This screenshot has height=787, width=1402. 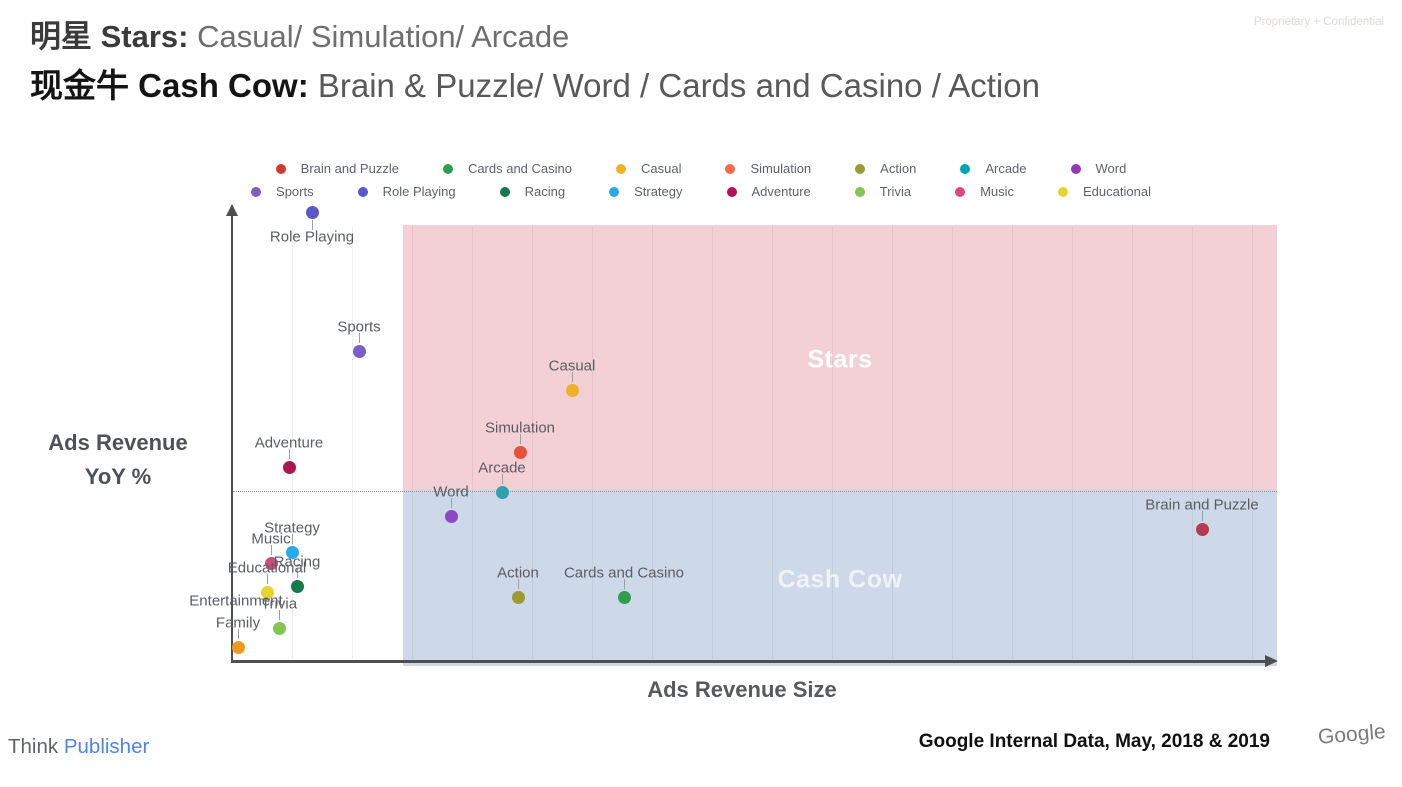 What do you see at coordinates (282, 191) in the screenshot?
I see `legend-item-sports: Sports` at bounding box center [282, 191].